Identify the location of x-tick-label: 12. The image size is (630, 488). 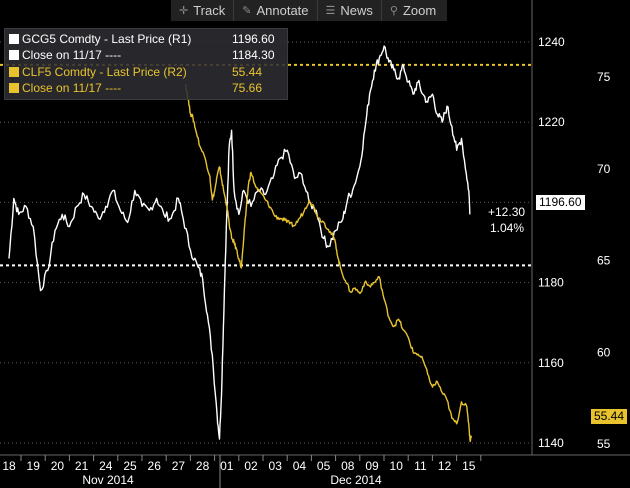
(445, 466).